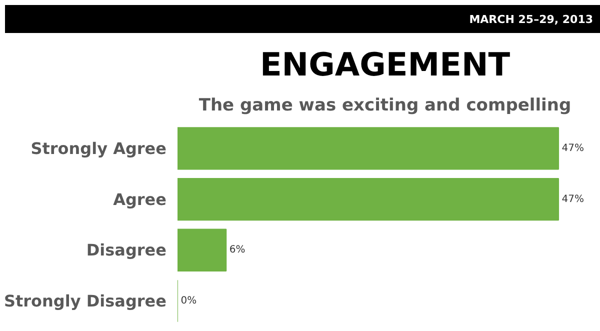  Describe the element at coordinates (237, 250) in the screenshot. I see `data-label: 6%` at that location.